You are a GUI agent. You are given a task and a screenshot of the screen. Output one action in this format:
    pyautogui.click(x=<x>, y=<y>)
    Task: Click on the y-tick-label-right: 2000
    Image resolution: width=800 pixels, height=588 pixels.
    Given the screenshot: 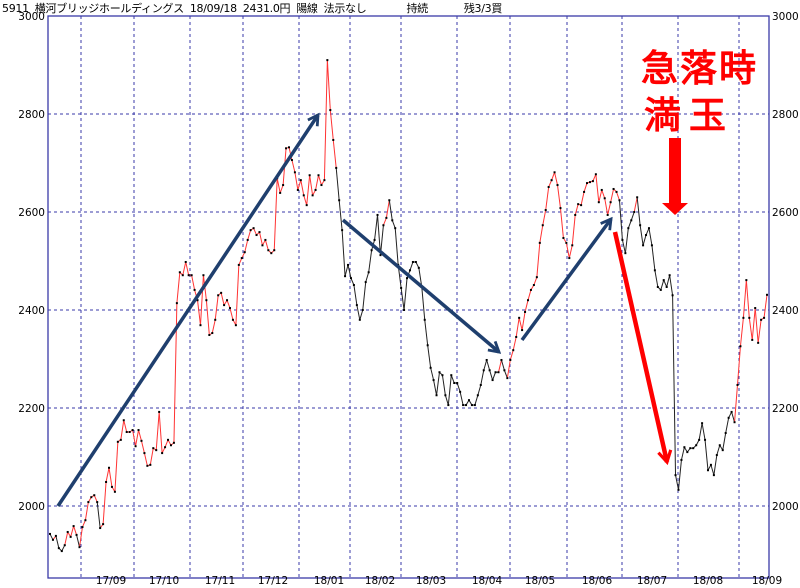 What is the action you would take?
    pyautogui.click(x=785, y=507)
    